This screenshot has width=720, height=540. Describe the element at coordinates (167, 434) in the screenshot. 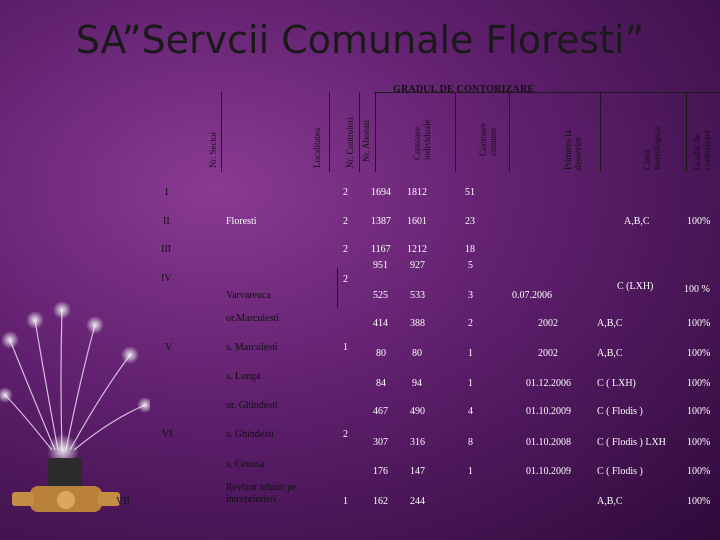

I see `cell-sector: VI` at that location.